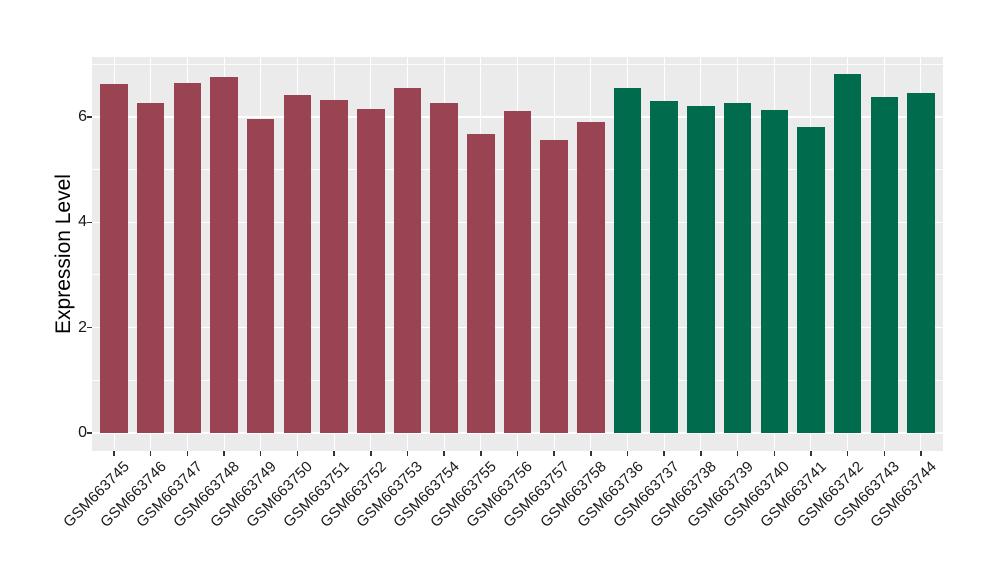  Describe the element at coordinates (224, 254) in the screenshot. I see `bar-GSM663748` at that location.